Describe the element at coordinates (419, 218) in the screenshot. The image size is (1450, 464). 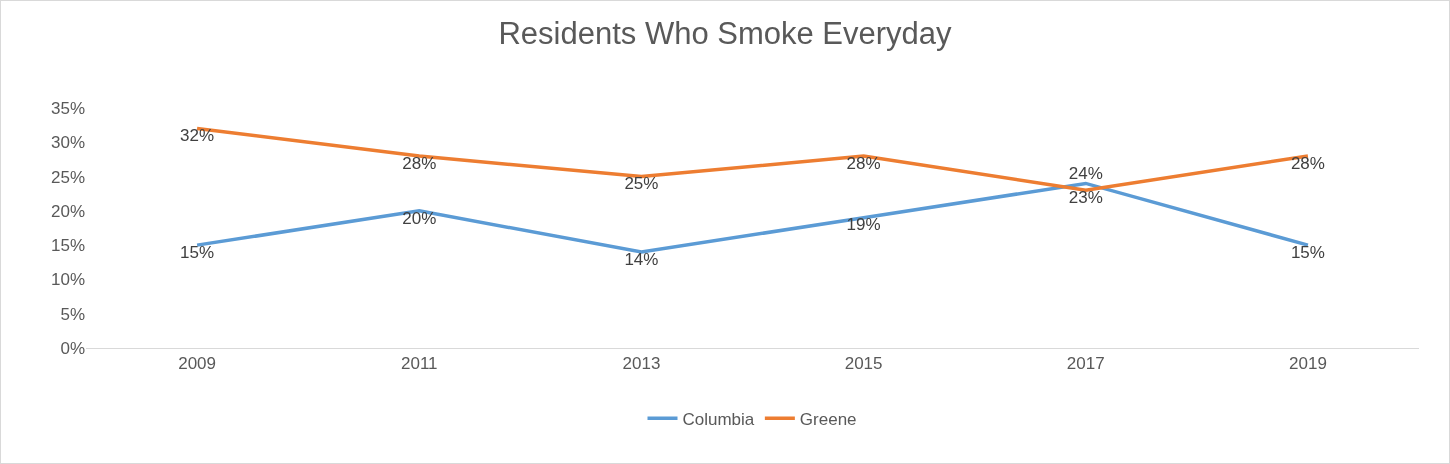
I see `data-label: 20%` at that location.